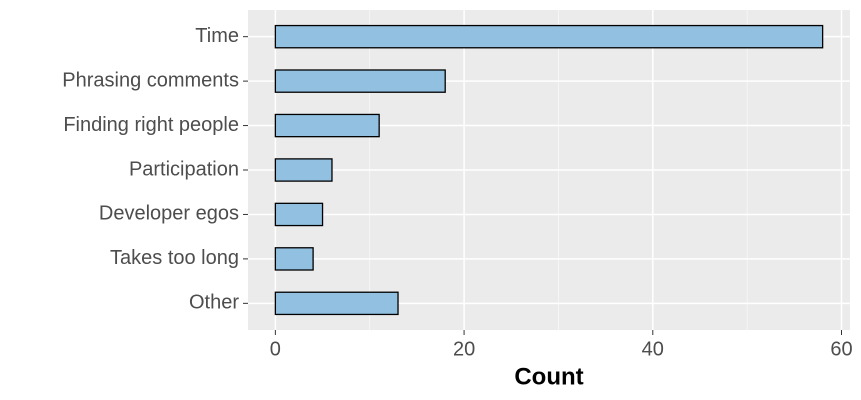 The width and height of the screenshot is (861, 400). Describe the element at coordinates (174, 258) in the screenshot. I see `y-tick-label: Takes too long` at that location.